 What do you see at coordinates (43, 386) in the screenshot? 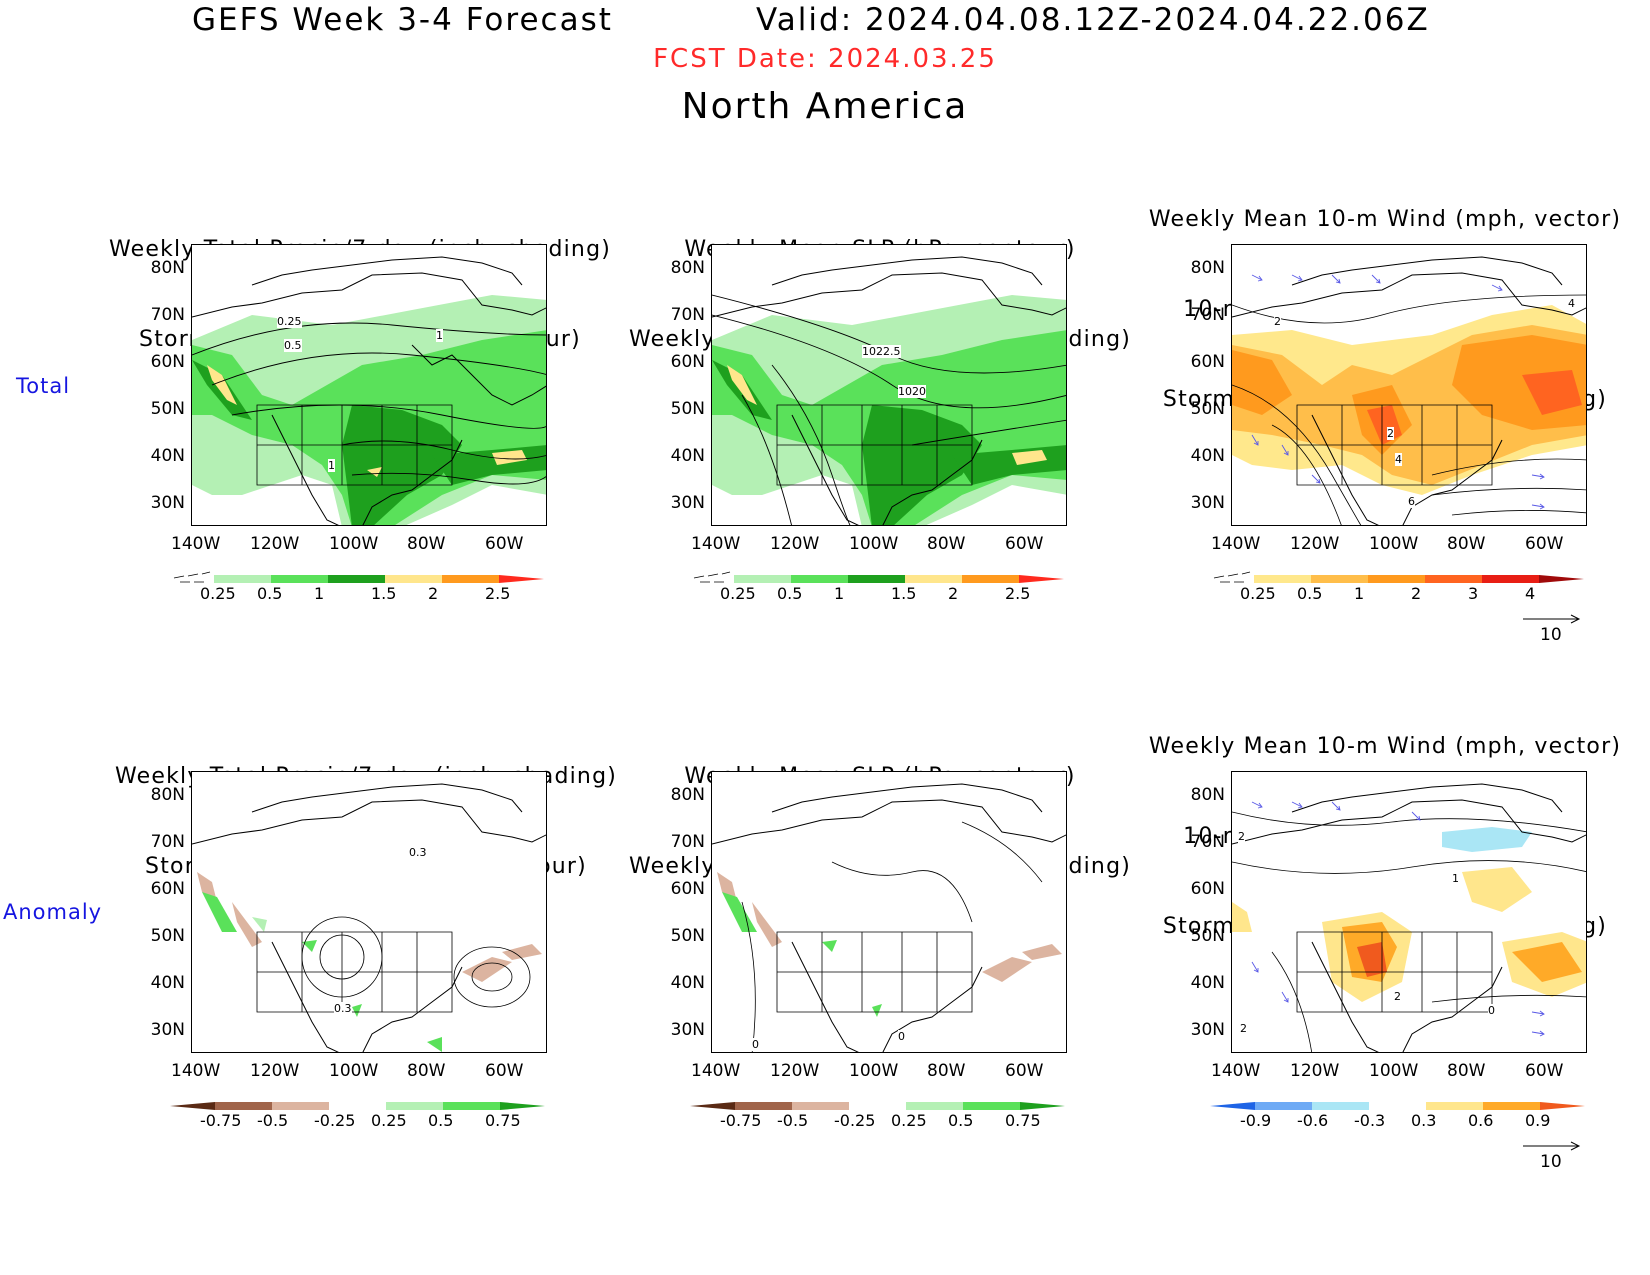
I see `row-label-total: Total` at bounding box center [43, 386].